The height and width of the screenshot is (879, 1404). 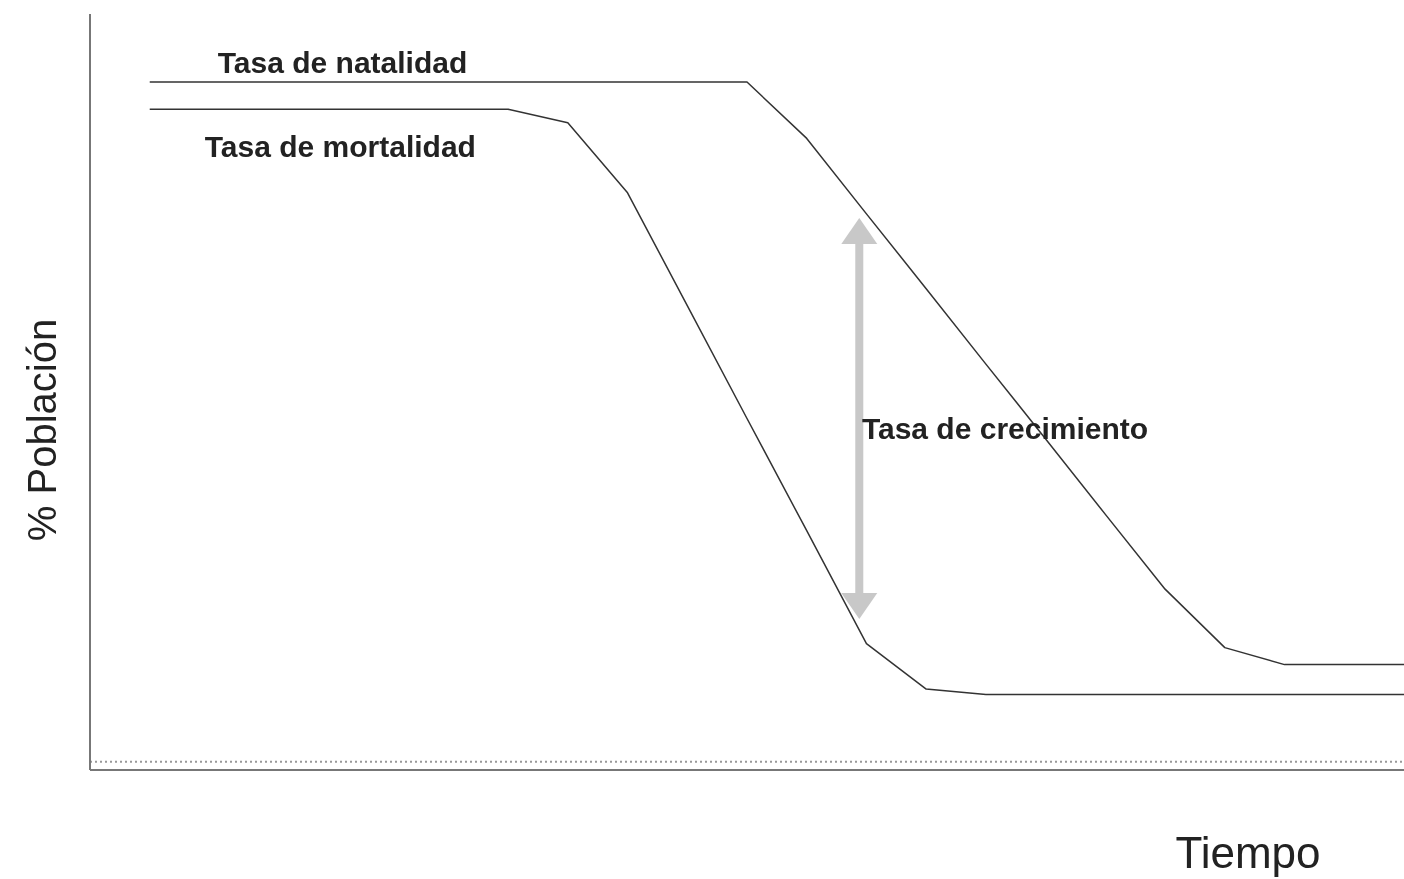 I want to click on x-axis-title: Tiempo, so click(x=1248, y=852).